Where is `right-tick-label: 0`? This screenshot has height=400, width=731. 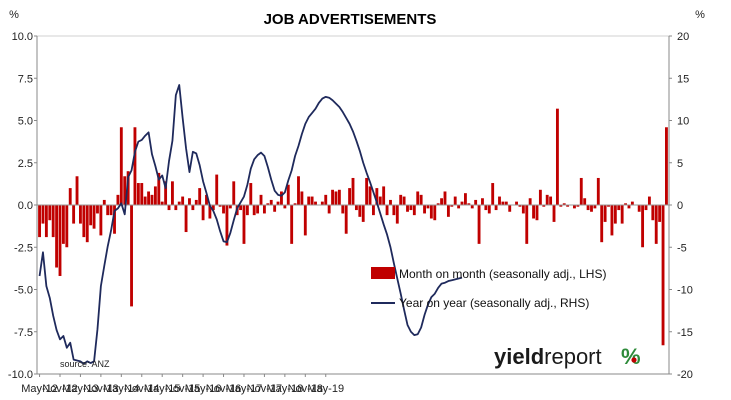
right-tick-label: 0 is located at coordinates (680, 206).